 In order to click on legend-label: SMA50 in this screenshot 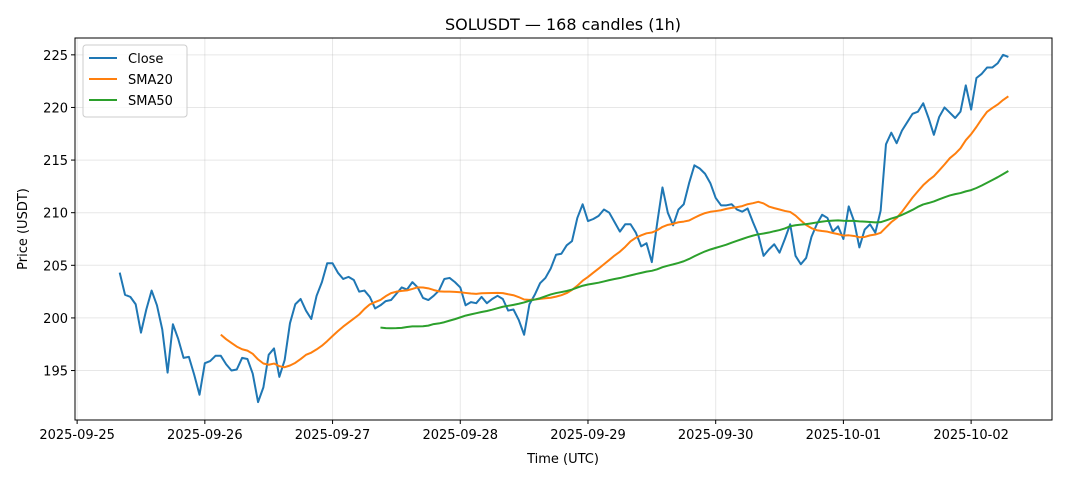, I will do `click(150, 101)`.